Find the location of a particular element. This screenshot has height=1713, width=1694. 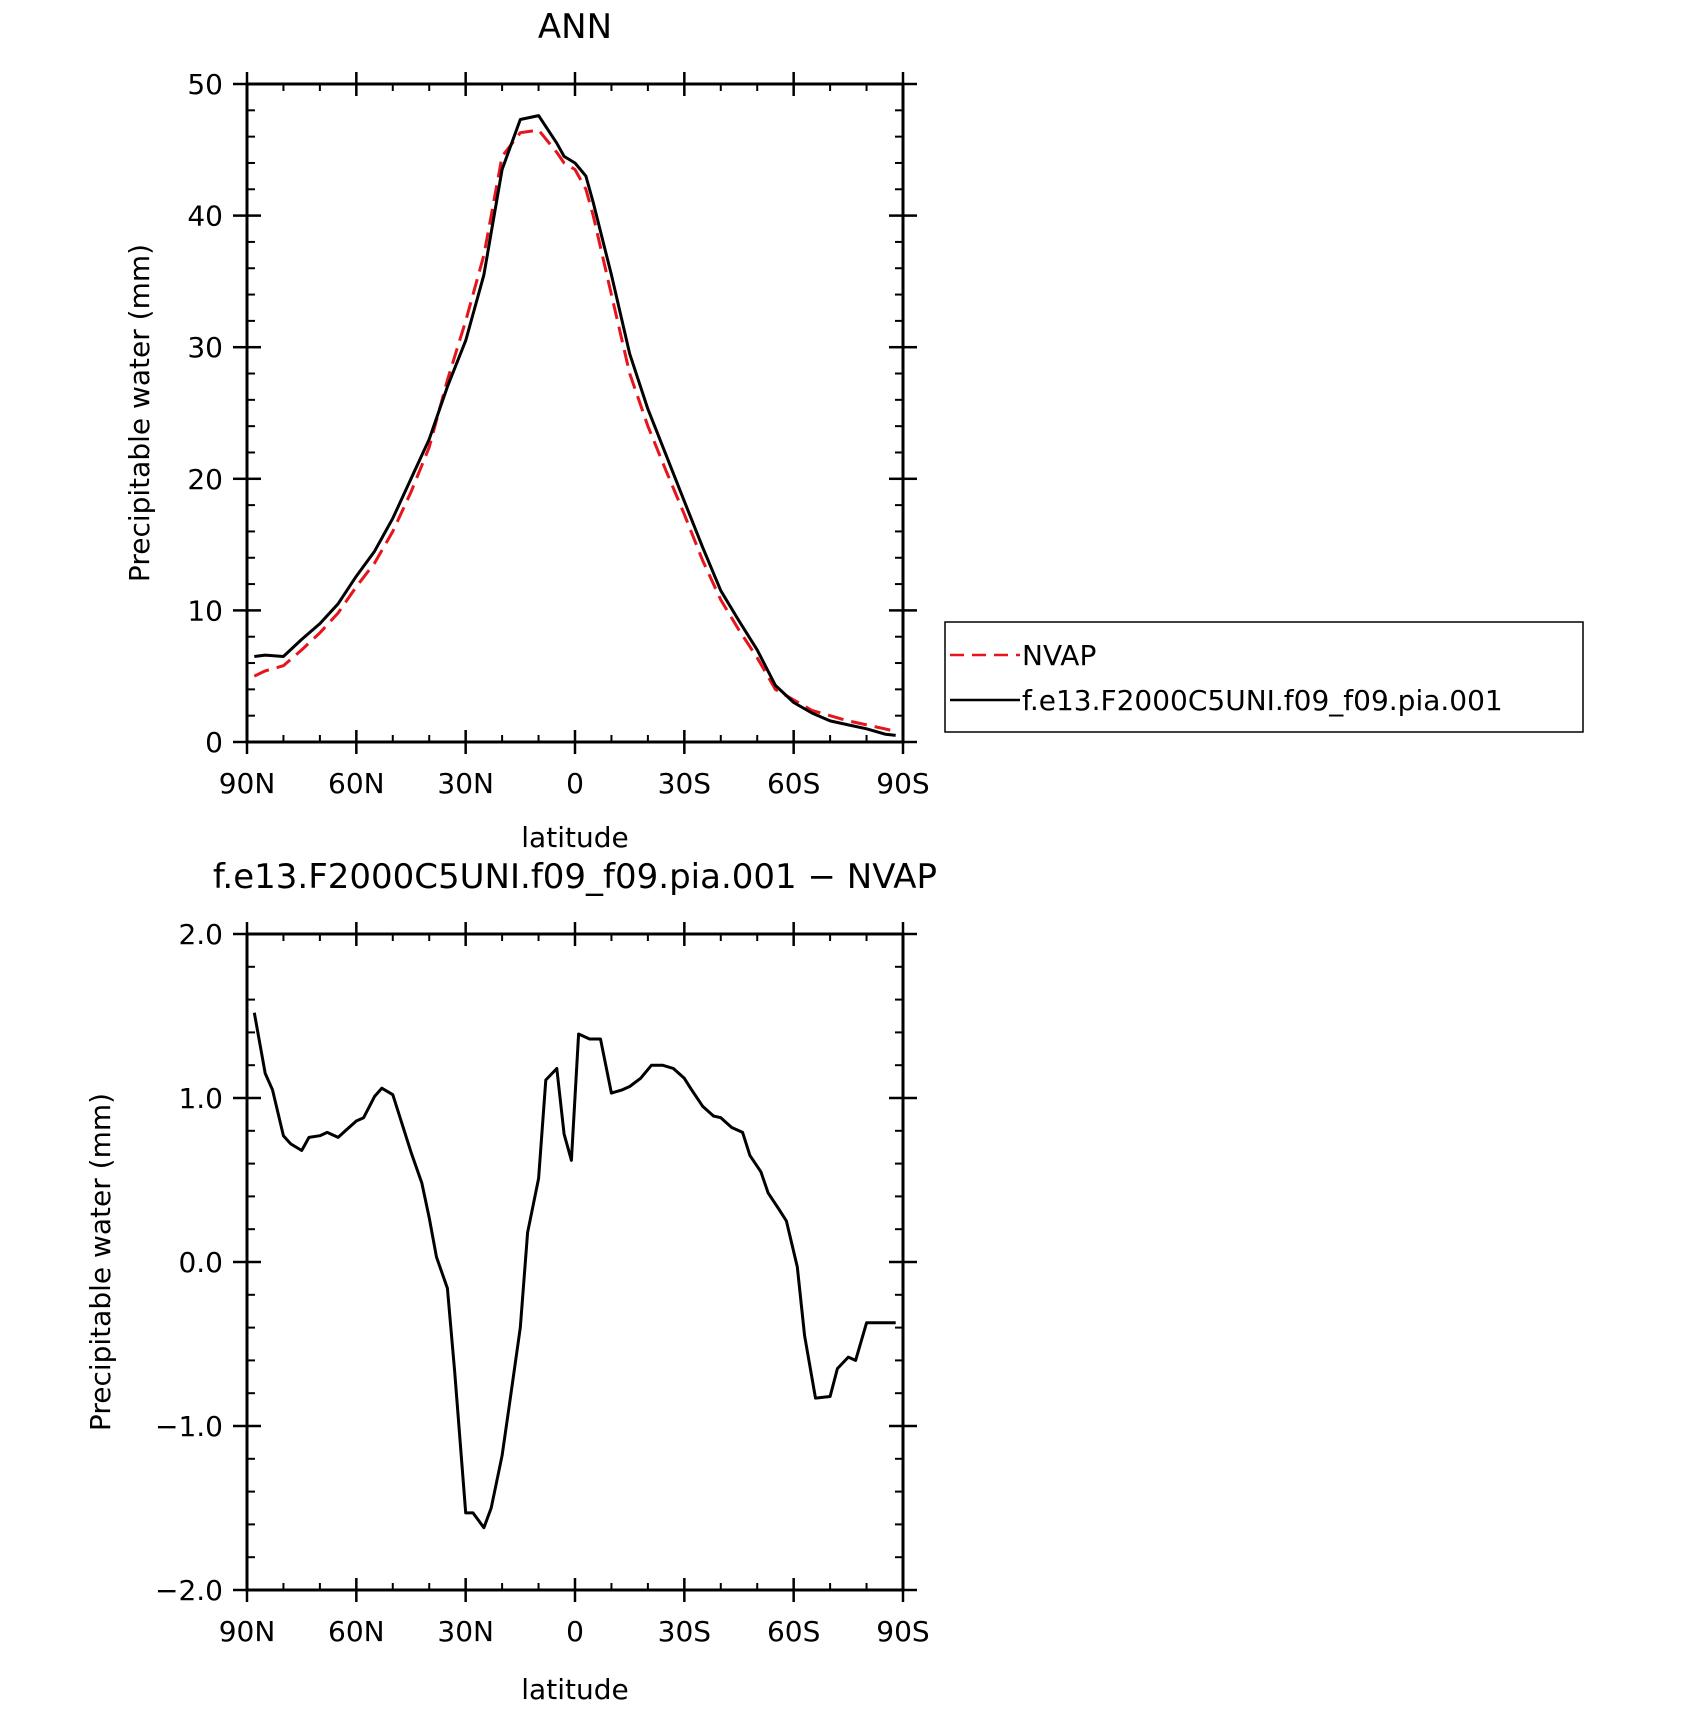

top-xtick-labels: 90N 60N 30N 0 30S 60S 90S is located at coordinates (574, 783).